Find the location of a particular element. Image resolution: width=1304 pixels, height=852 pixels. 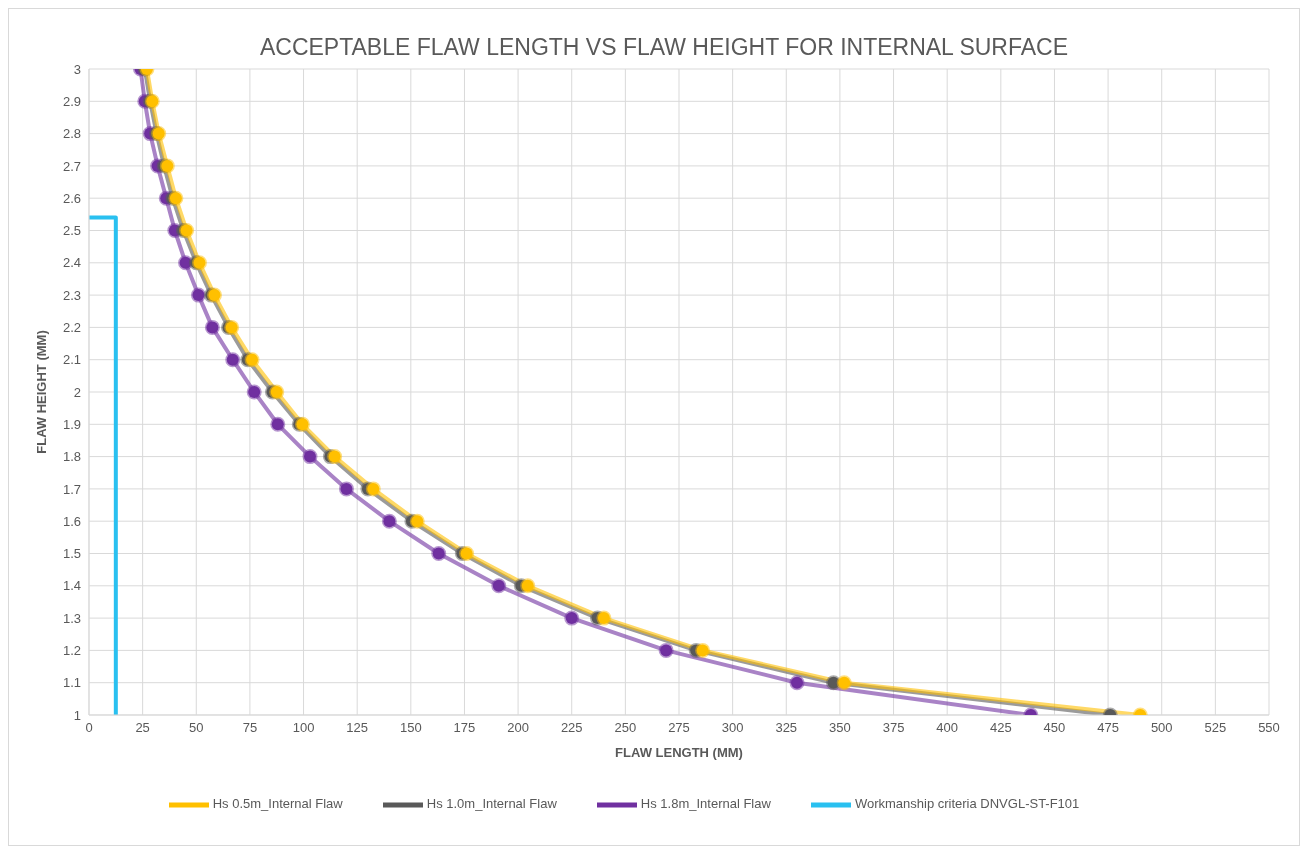

x-tick-label: 525 is located at coordinates (1215, 728).